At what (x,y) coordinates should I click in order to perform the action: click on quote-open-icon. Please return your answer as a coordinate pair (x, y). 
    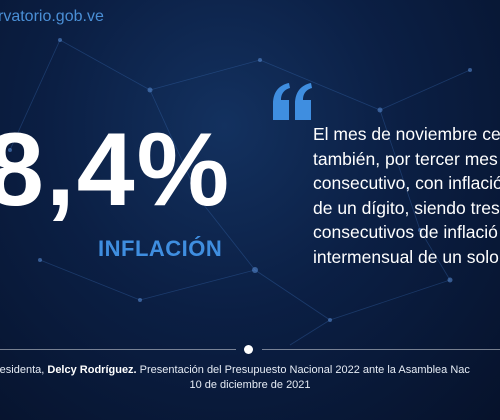
    Looking at the image, I should click on (292, 101).